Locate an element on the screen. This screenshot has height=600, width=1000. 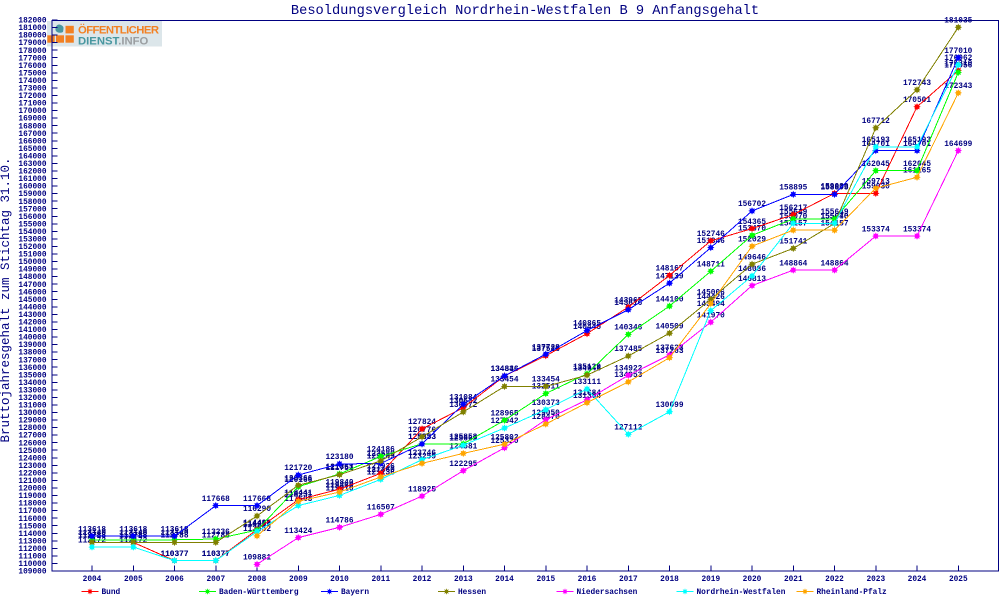
svg-text: 145006 is located at coordinates (711, 293).